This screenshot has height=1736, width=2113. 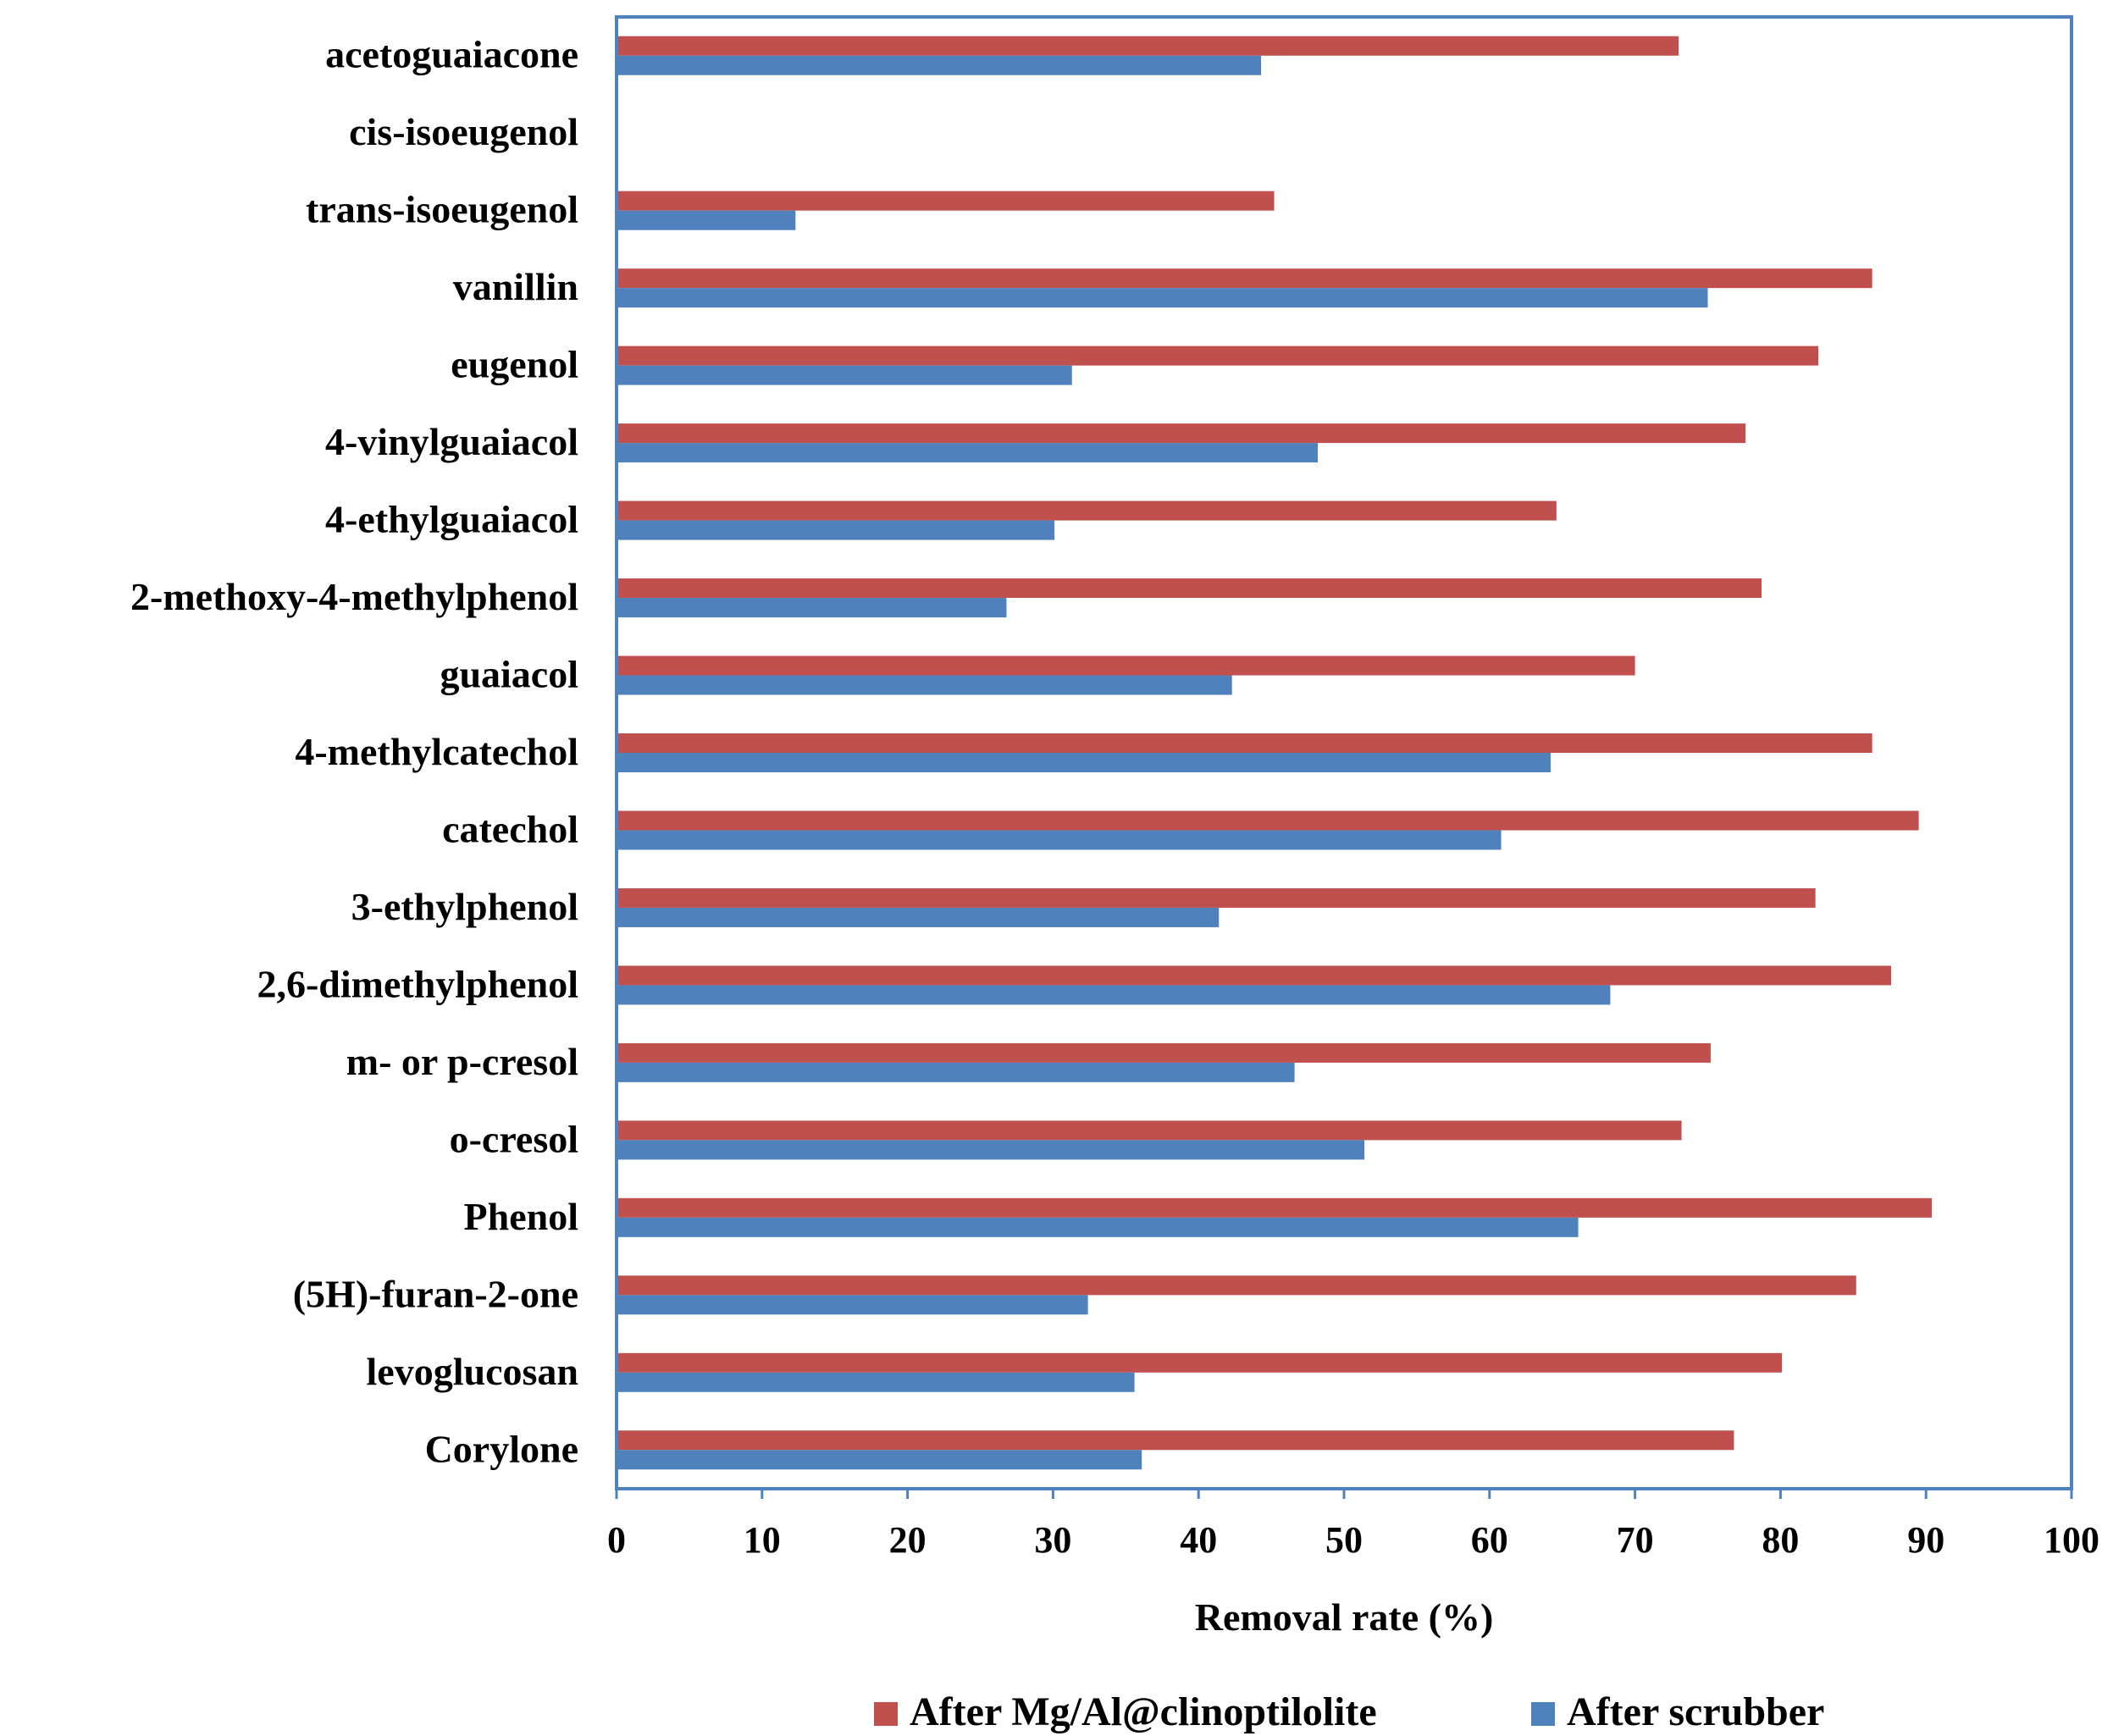 I want to click on x-tick-label: 0, so click(x=616, y=1540).